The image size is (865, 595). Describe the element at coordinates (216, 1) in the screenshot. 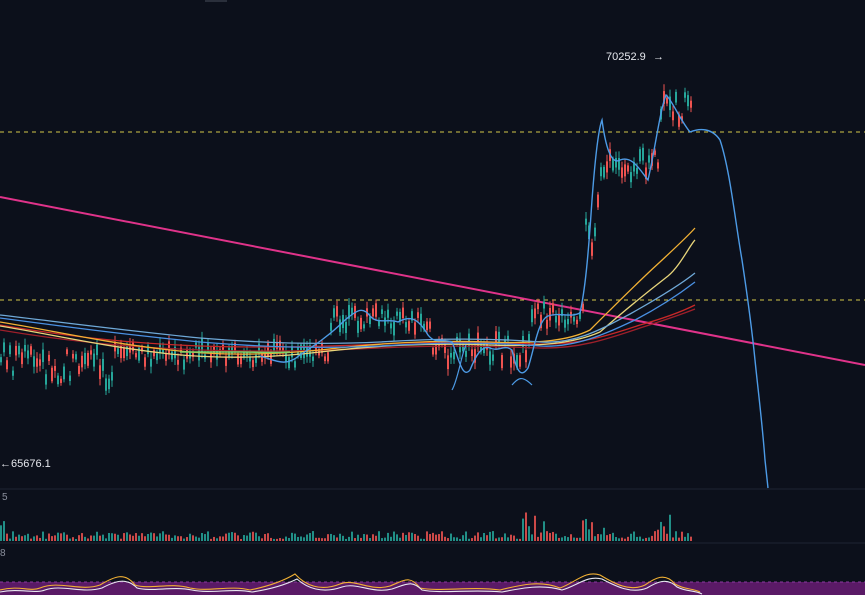

I see `toolbar-remnant` at that location.